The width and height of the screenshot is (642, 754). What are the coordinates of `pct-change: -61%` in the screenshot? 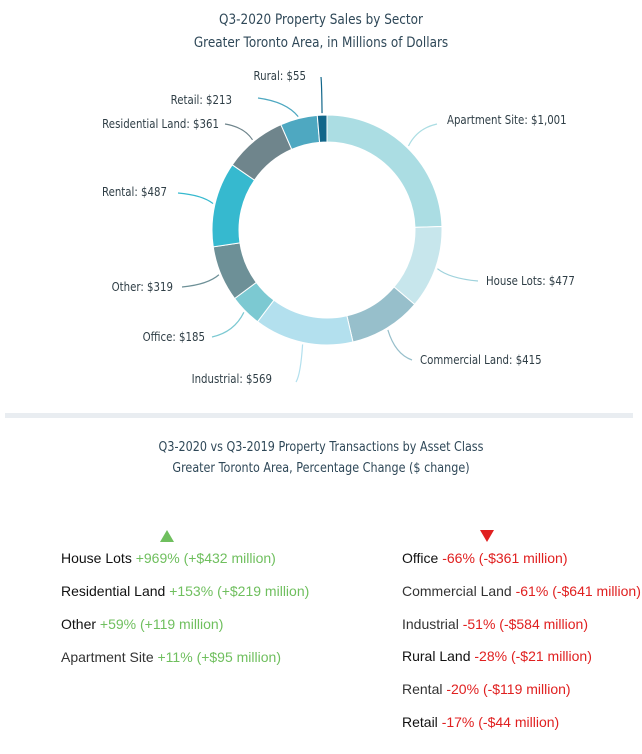 It's located at (532, 590).